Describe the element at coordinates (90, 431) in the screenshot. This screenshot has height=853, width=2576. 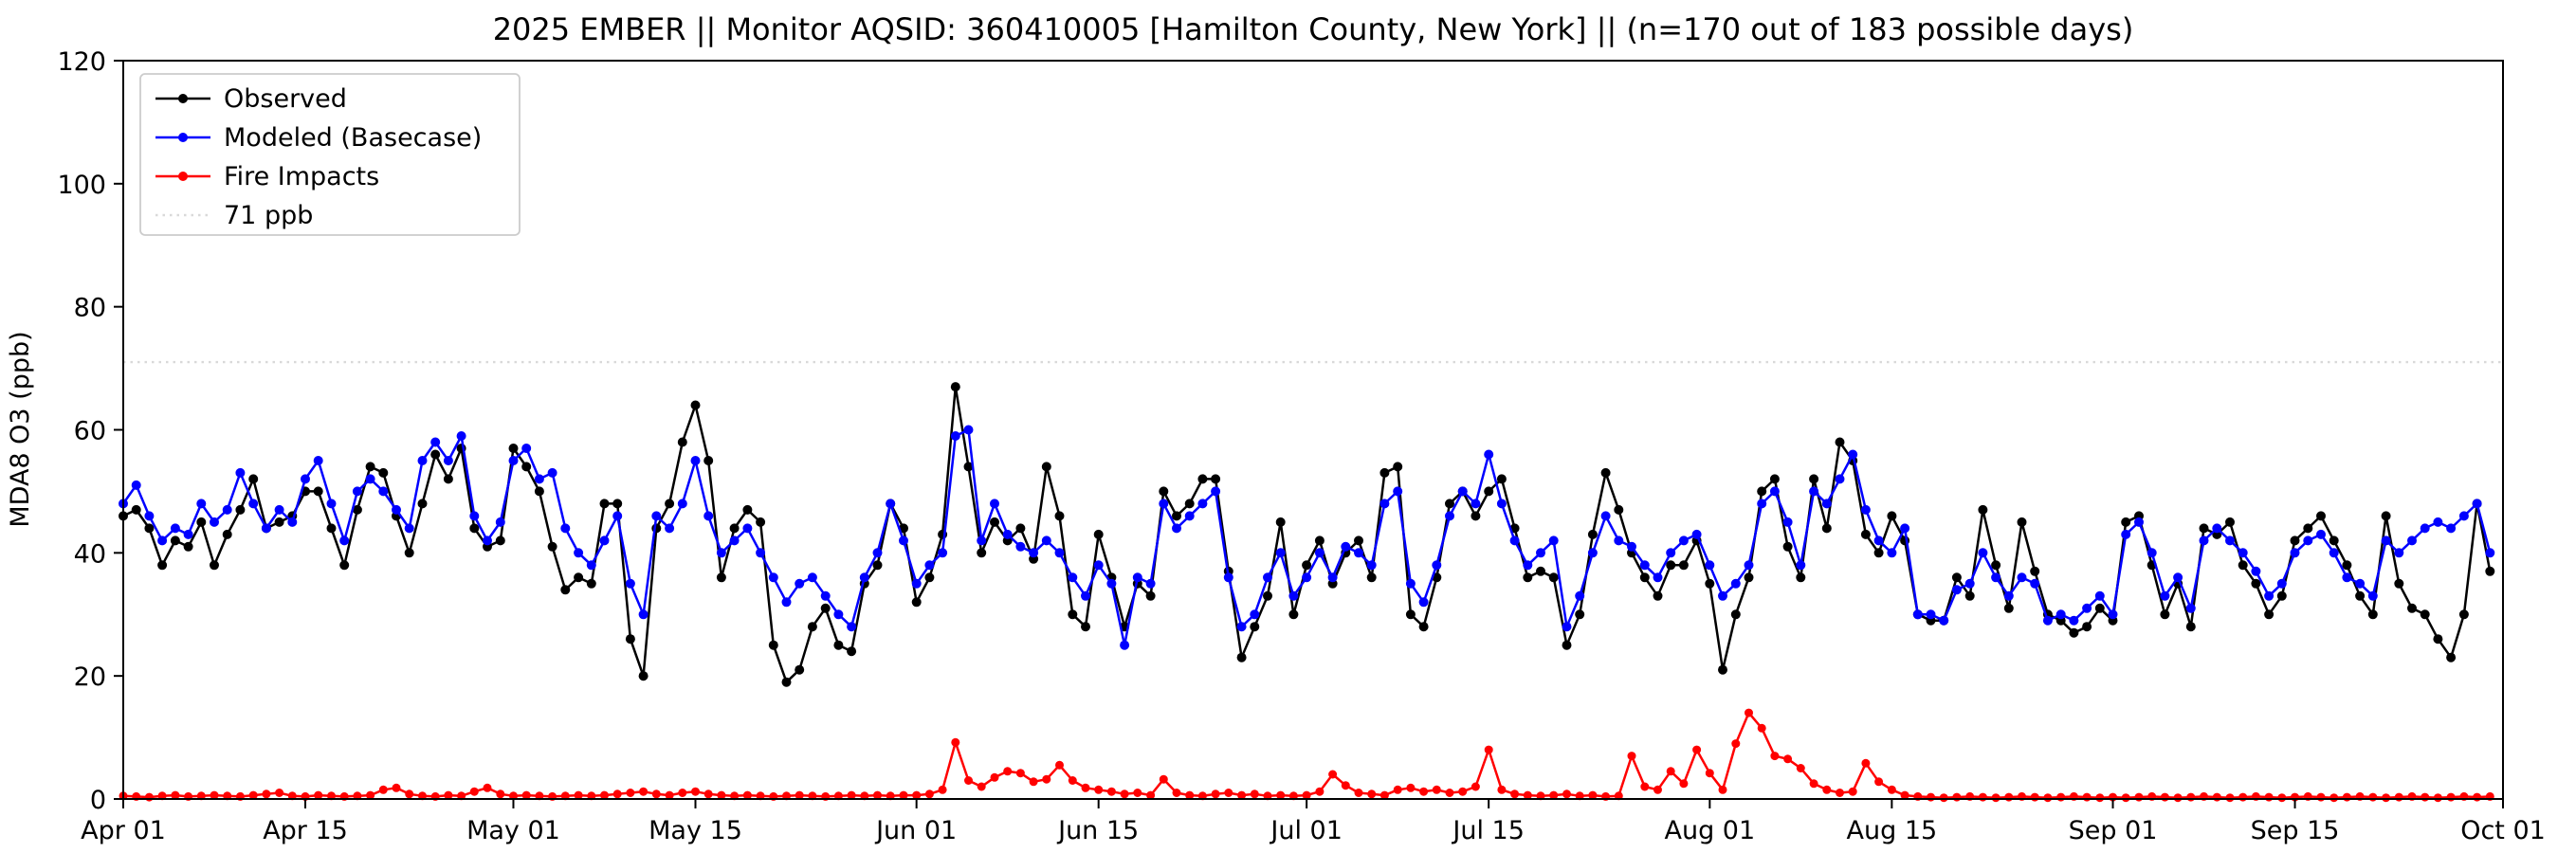
I see `y-tick-label: 60` at that location.